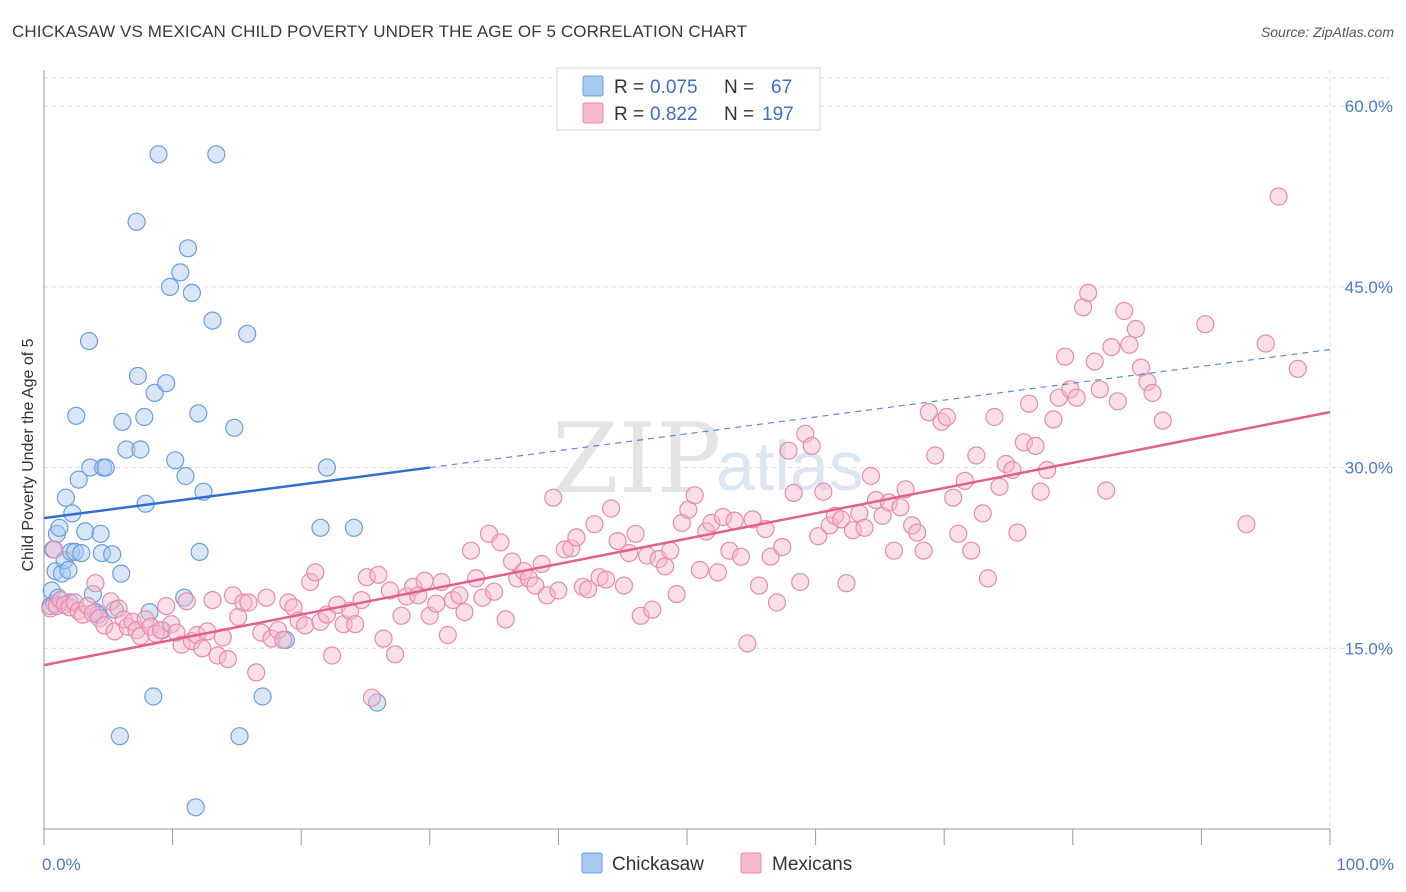  I want to click on x-tick-labels: 0.0% 100.0%, so click(718, 864).